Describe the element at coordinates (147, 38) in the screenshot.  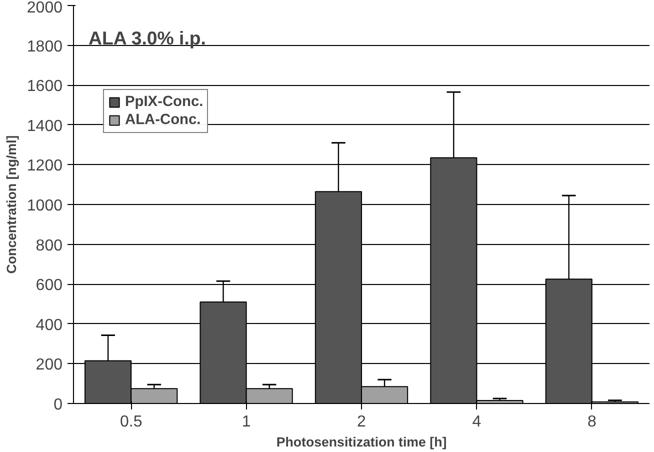
I see `annotation: ALA 3.0% i.p.` at that location.